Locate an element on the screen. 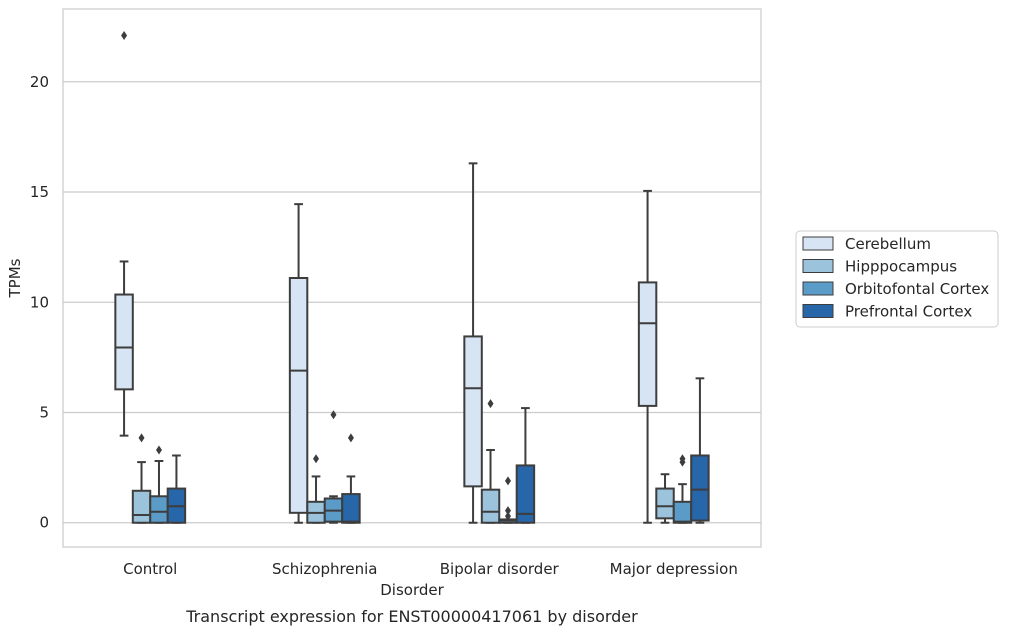 This screenshot has height=634, width=1009. legend-frame is located at coordinates (897, 279).